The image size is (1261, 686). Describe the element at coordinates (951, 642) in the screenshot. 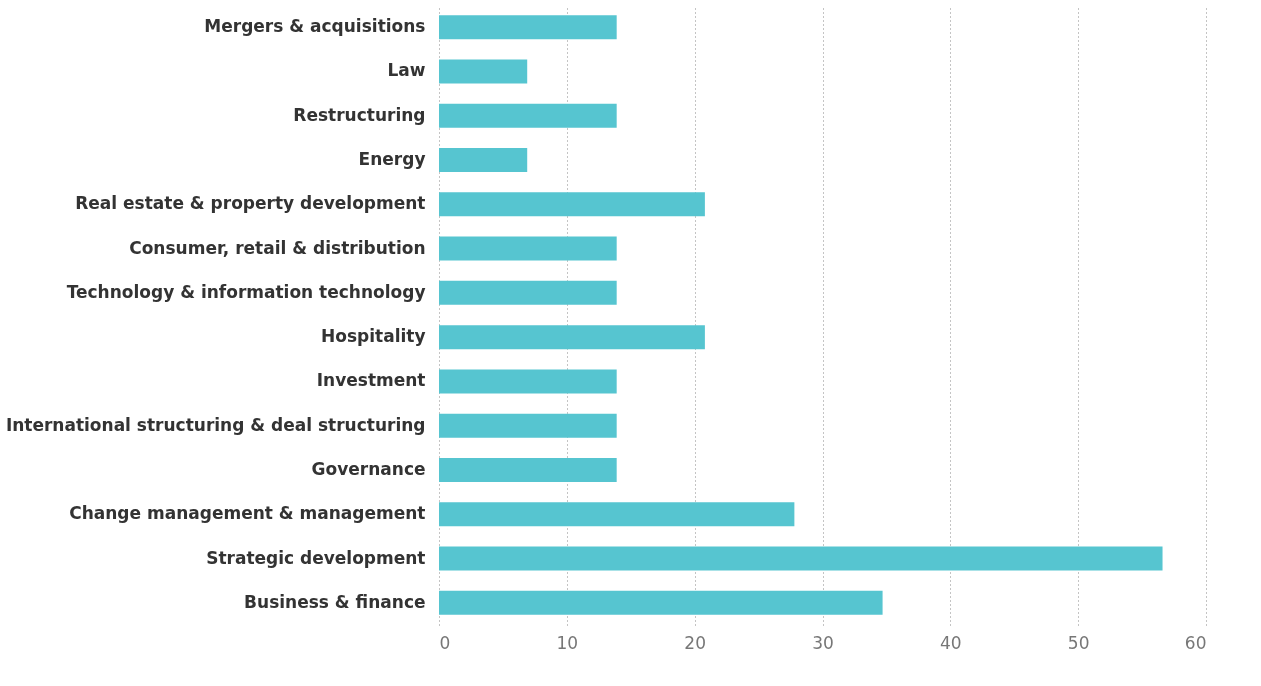

I see `x-tick-label: 40` at that location.